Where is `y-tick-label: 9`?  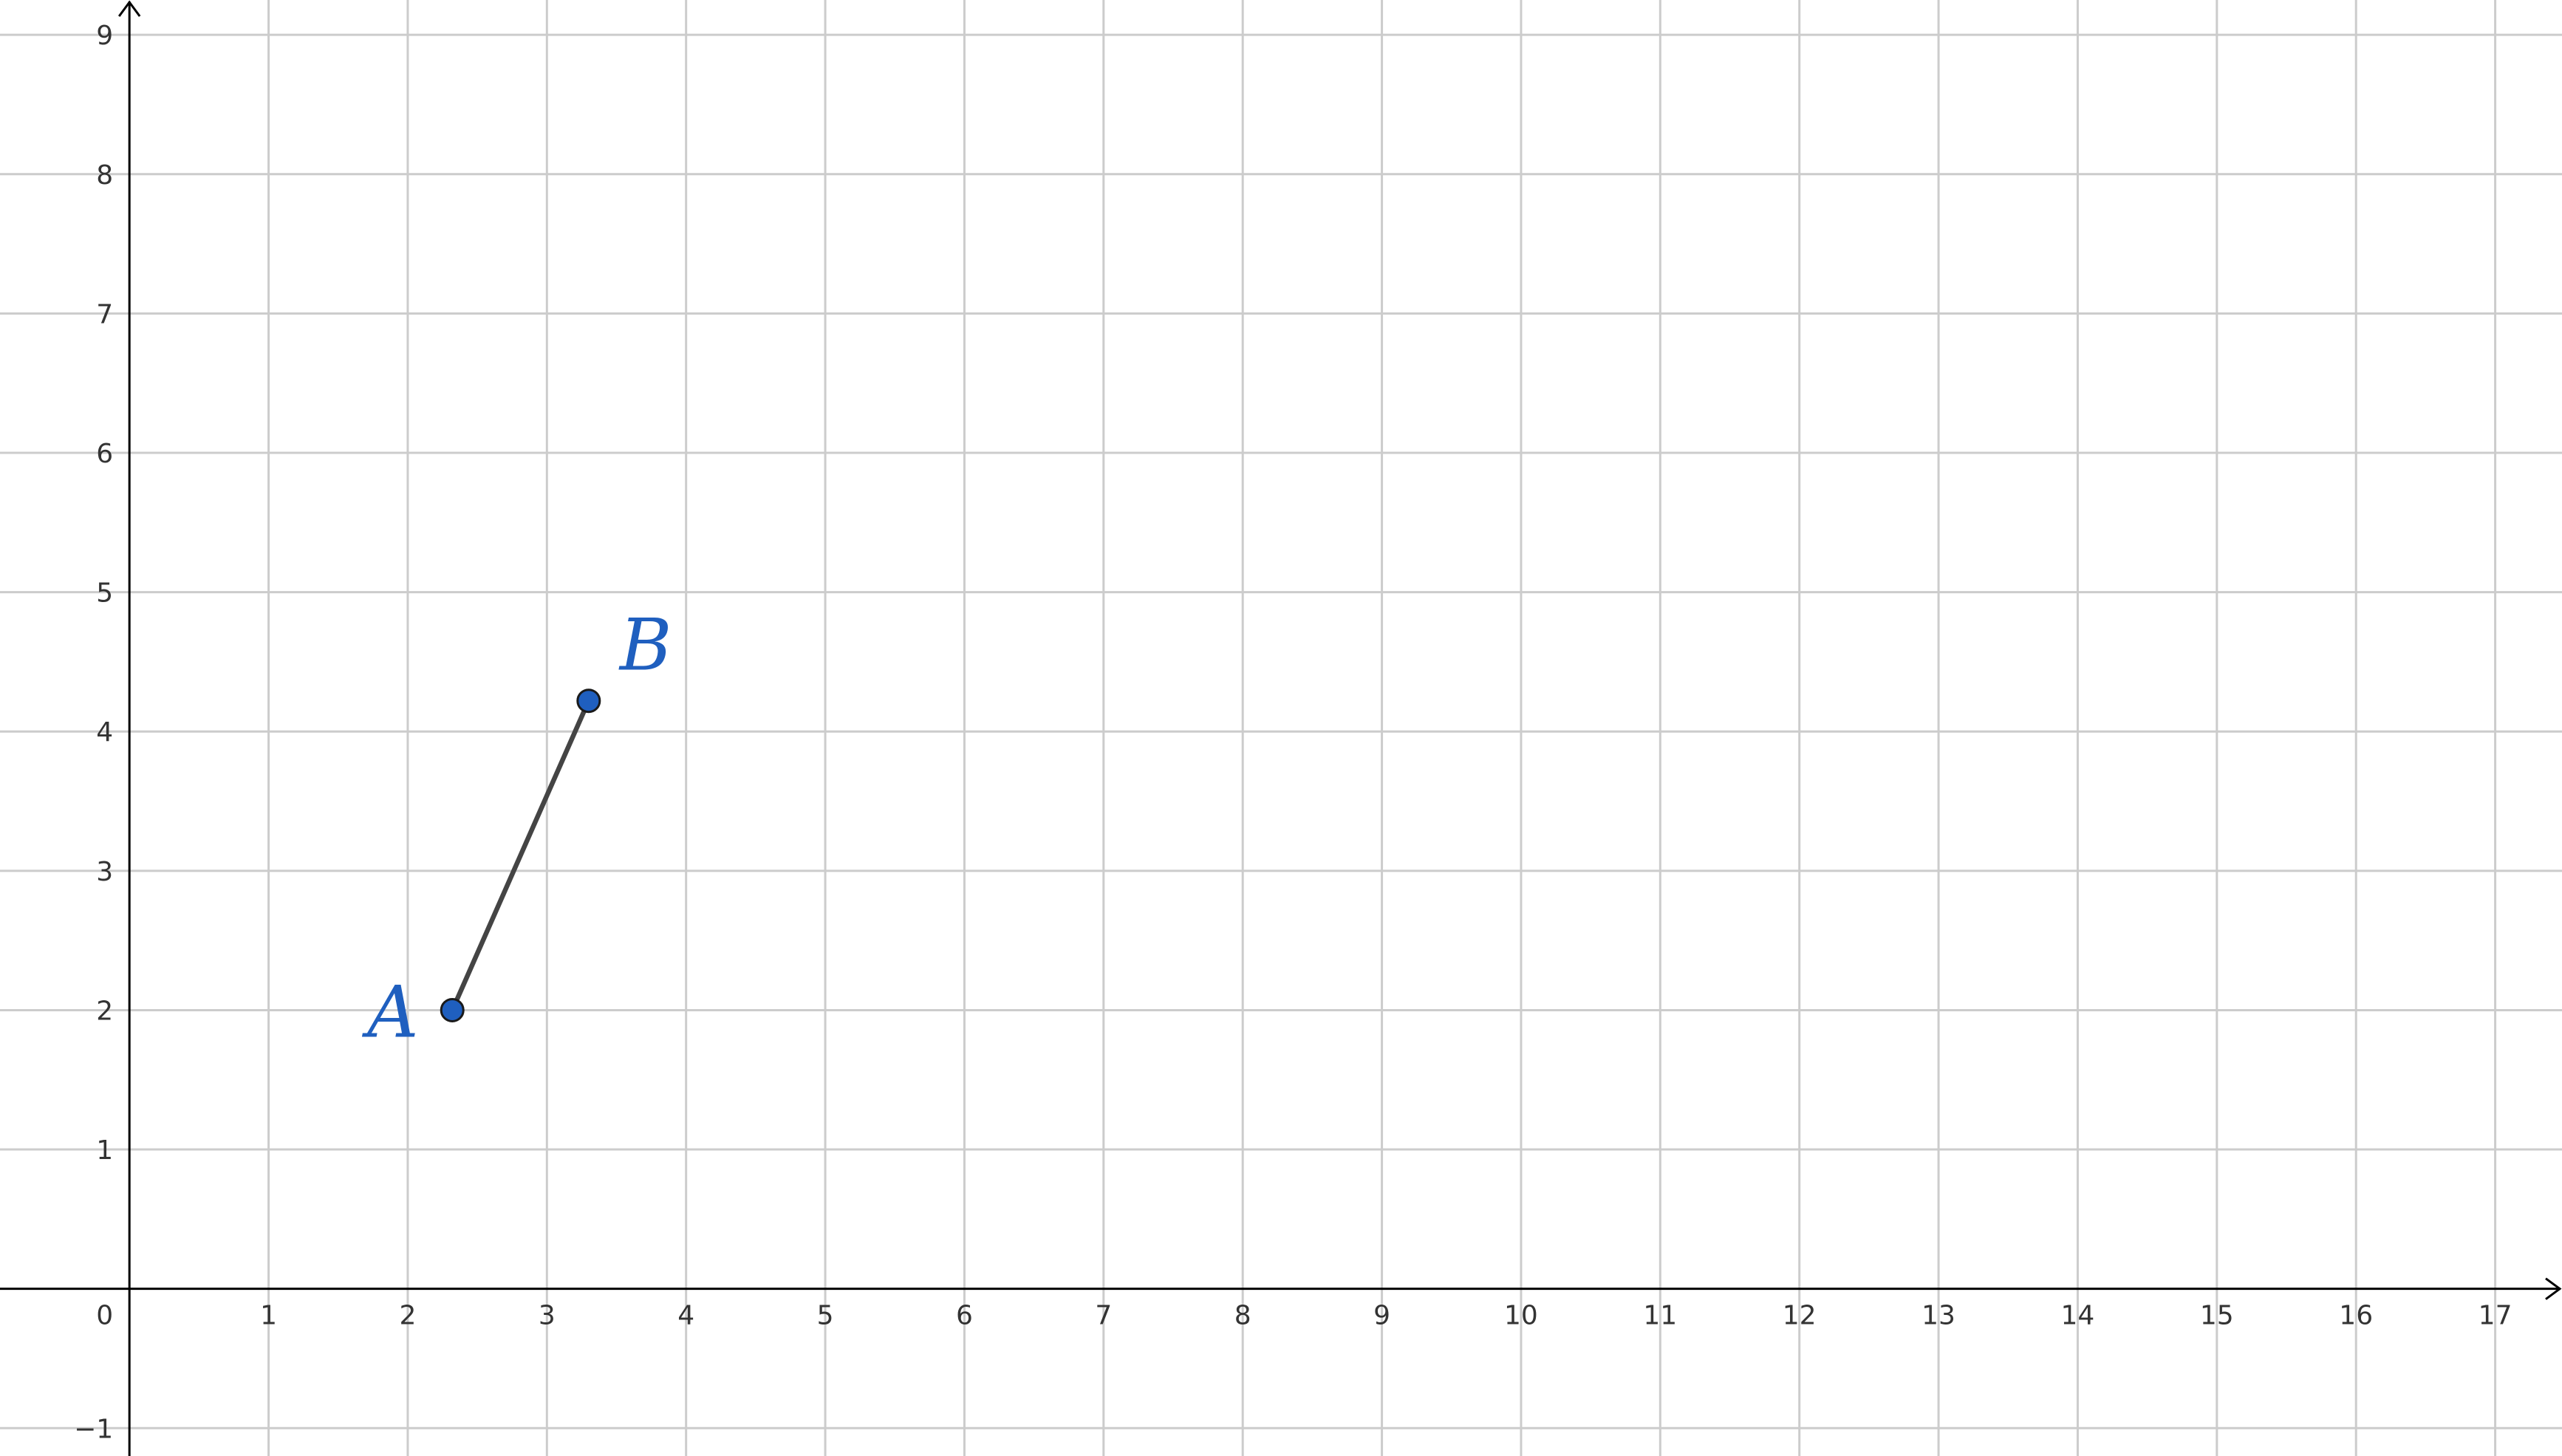 y-tick-label: 9 is located at coordinates (104, 36).